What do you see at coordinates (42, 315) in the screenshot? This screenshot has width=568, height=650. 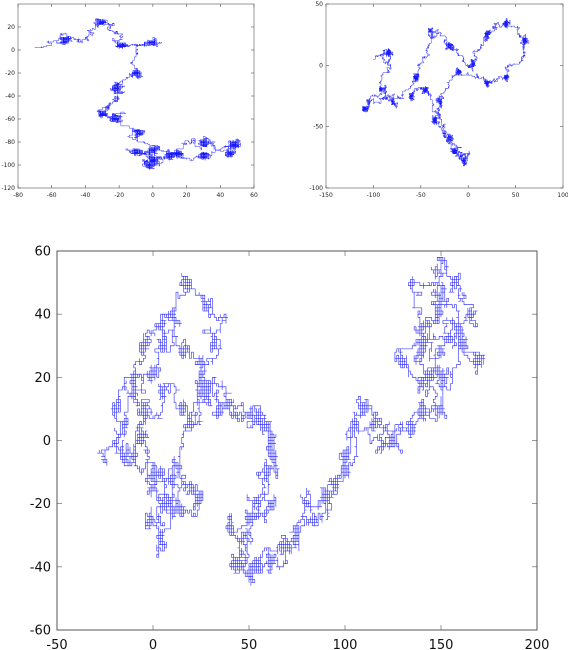 I see `y-tick-label: 40` at bounding box center [42, 315].